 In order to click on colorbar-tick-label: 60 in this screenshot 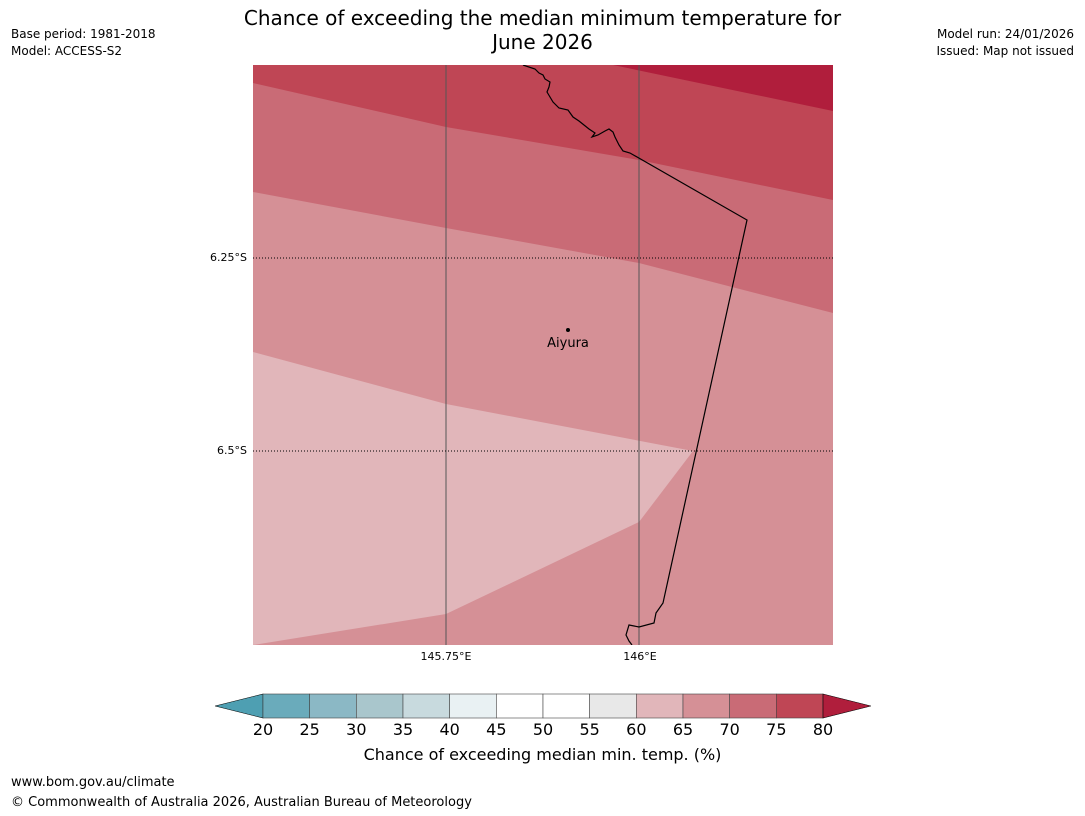, I will do `click(636, 729)`.